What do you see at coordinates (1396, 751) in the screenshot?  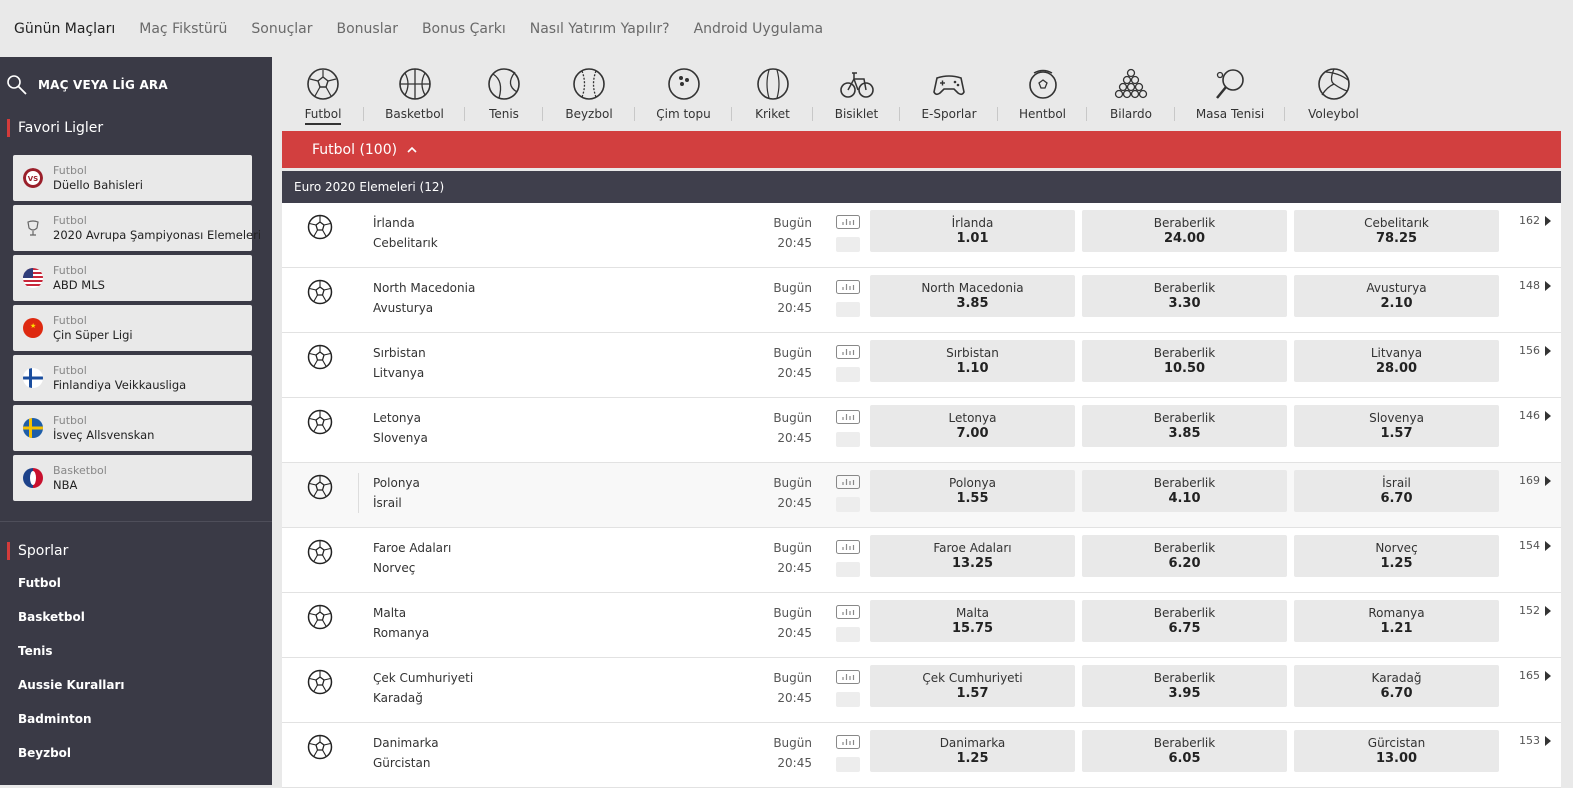 I see `odd-away-button: Gürcistan 13.00` at bounding box center [1396, 751].